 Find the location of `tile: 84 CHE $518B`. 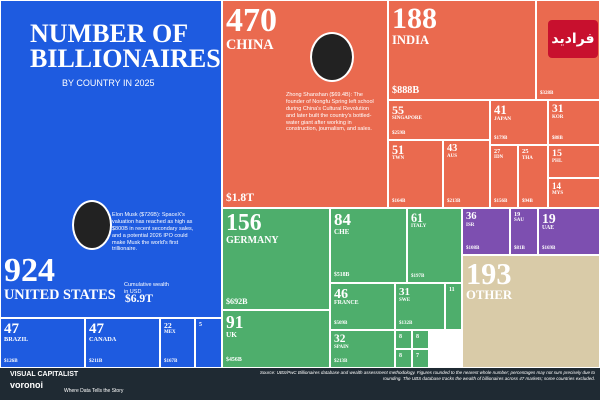

tile: 84 CHE $518B is located at coordinates (368, 245).